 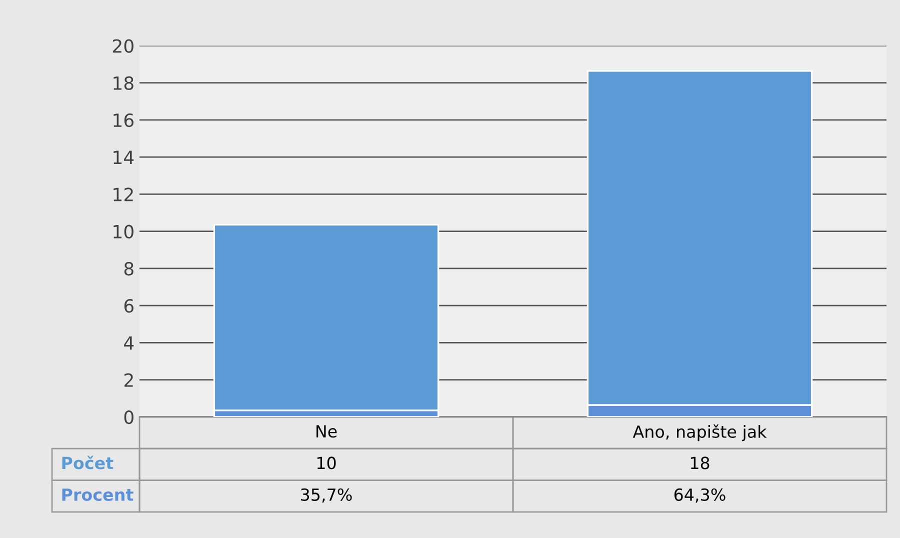 I want to click on text: Procent, so click(x=98, y=494).